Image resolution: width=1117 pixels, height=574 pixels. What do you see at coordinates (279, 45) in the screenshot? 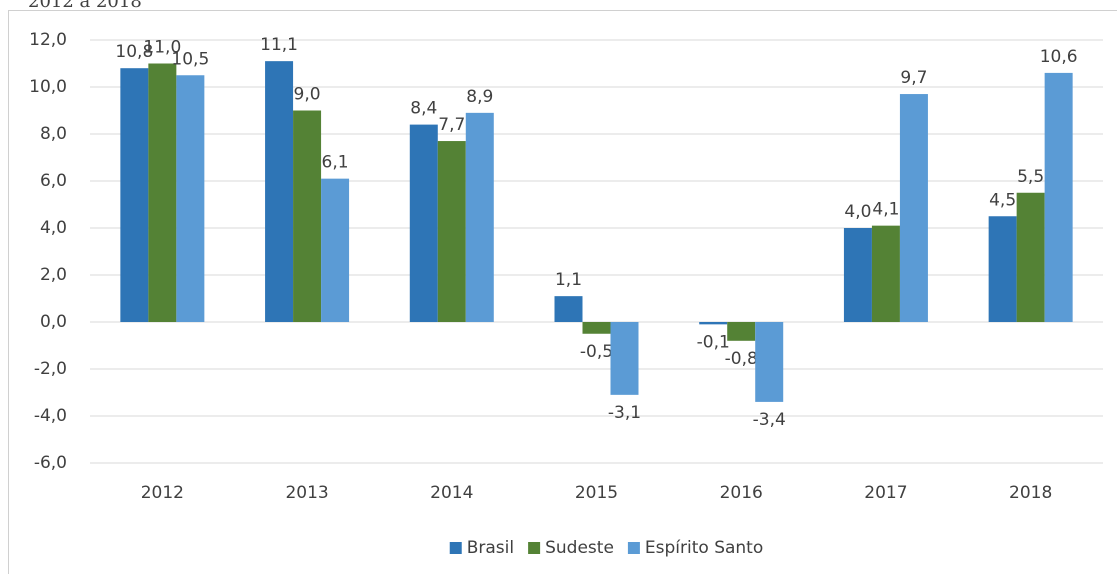
I see `data-label: 11,1` at bounding box center [279, 45].